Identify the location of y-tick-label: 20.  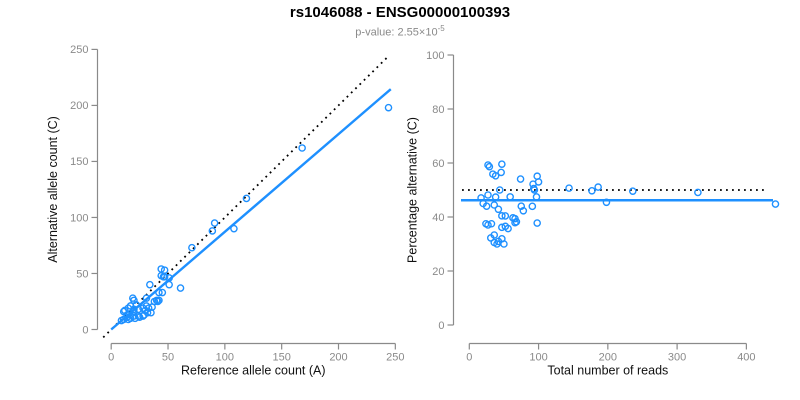
(438, 272).